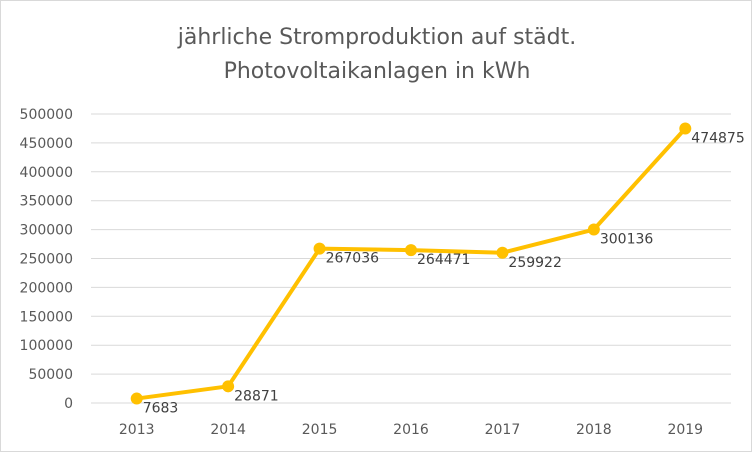 The width and height of the screenshot is (752, 453). Describe the element at coordinates (46, 231) in the screenshot. I see `y-tick-label: 300000` at that location.